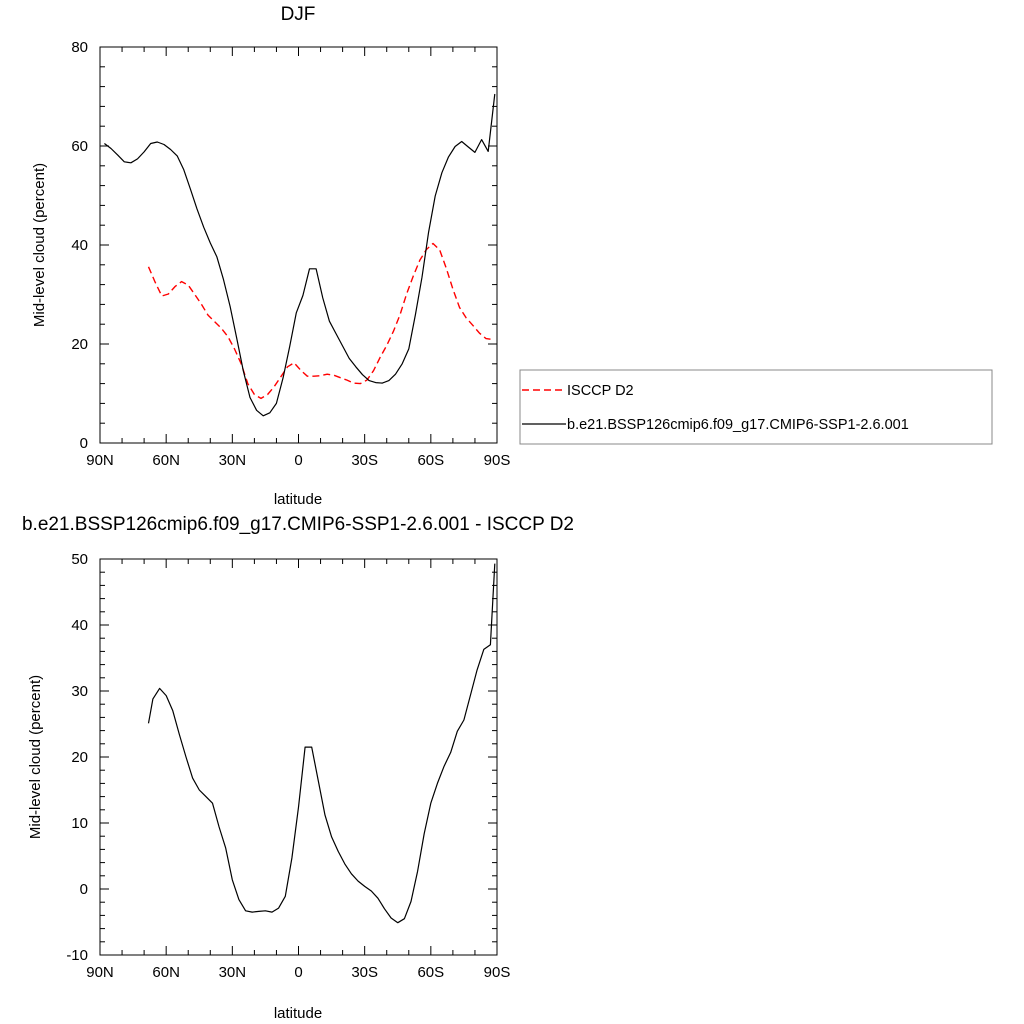 Image resolution: width=1024 pixels, height=1024 pixels. What do you see at coordinates (233, 460) in the screenshot?
I see `top-x-tick-label: 30N` at bounding box center [233, 460].